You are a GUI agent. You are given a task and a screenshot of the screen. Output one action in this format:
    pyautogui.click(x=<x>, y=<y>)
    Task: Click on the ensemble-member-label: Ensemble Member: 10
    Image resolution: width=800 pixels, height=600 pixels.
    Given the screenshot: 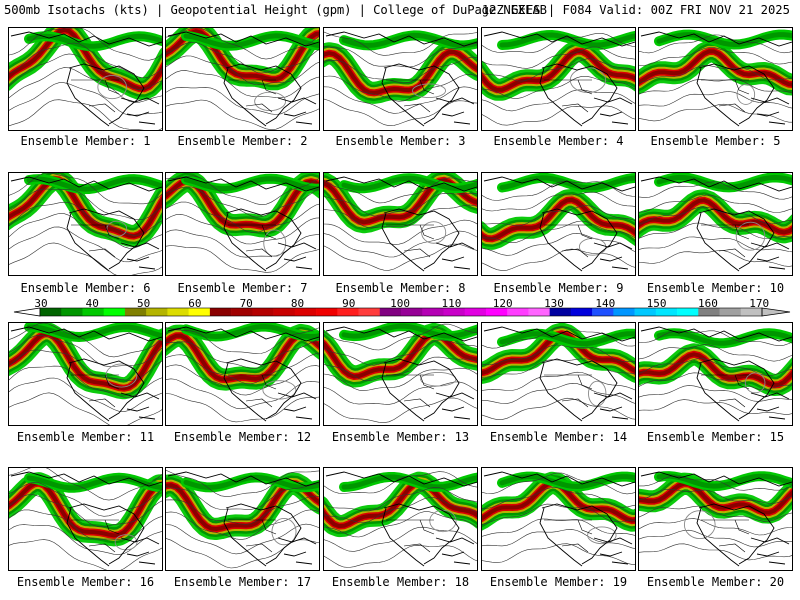 What is the action you would take?
    pyautogui.click(x=715, y=288)
    